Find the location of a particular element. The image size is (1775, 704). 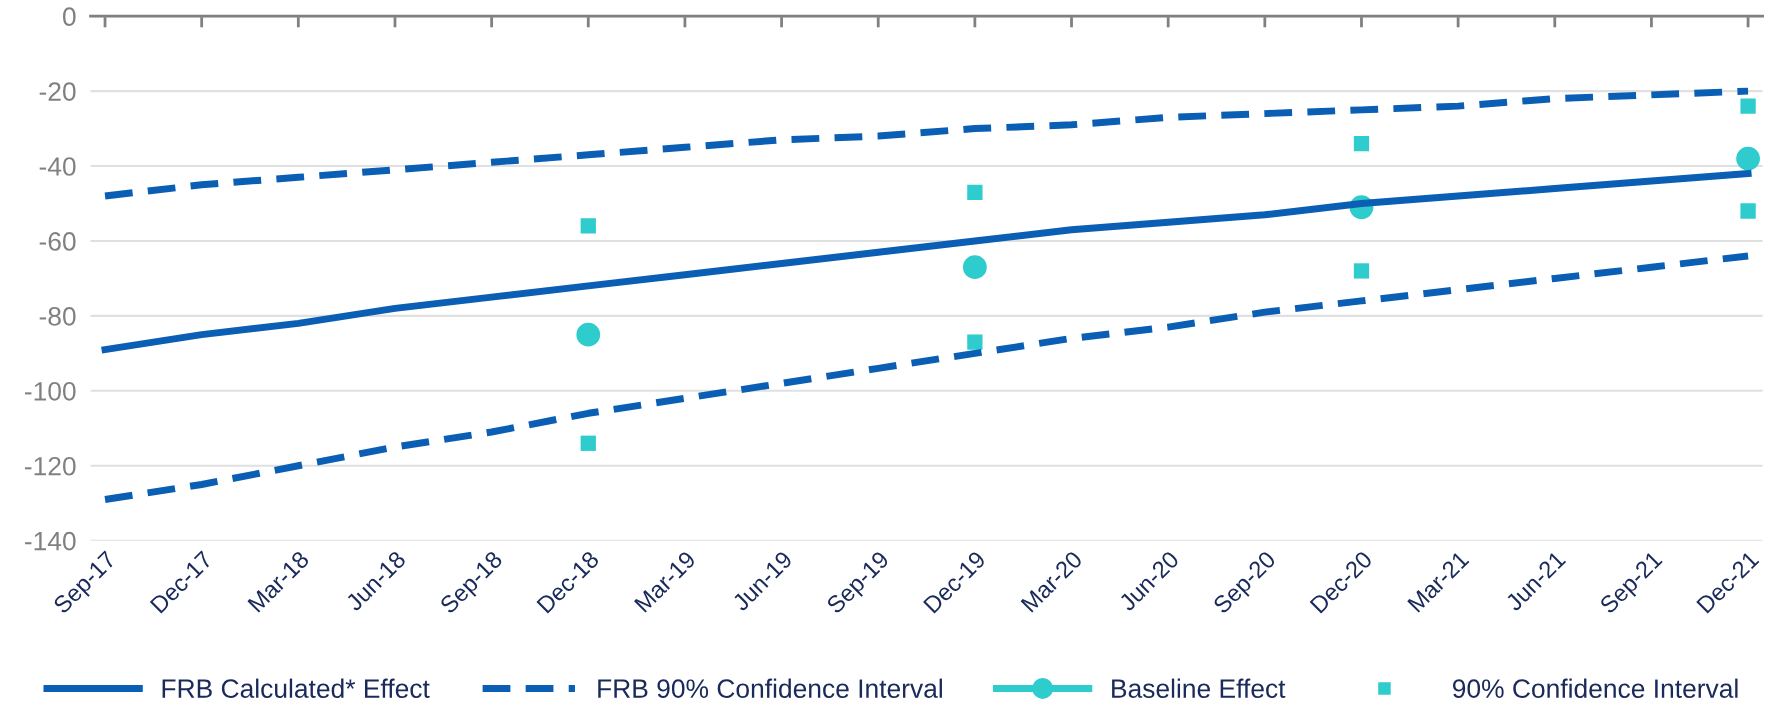

y-tick-label: -140 is located at coordinates (50, 541).